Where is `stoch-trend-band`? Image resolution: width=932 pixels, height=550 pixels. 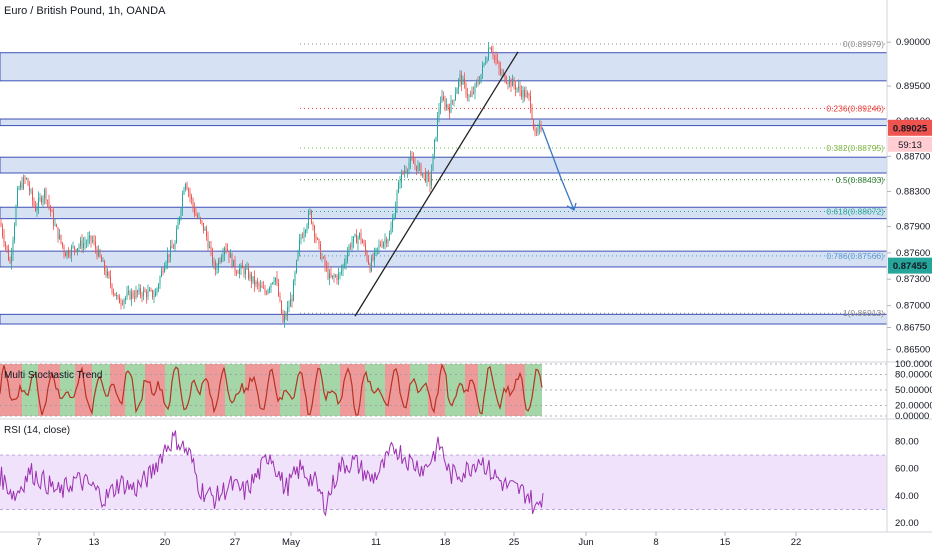
stoch-trend-band is located at coordinates (419, 390).